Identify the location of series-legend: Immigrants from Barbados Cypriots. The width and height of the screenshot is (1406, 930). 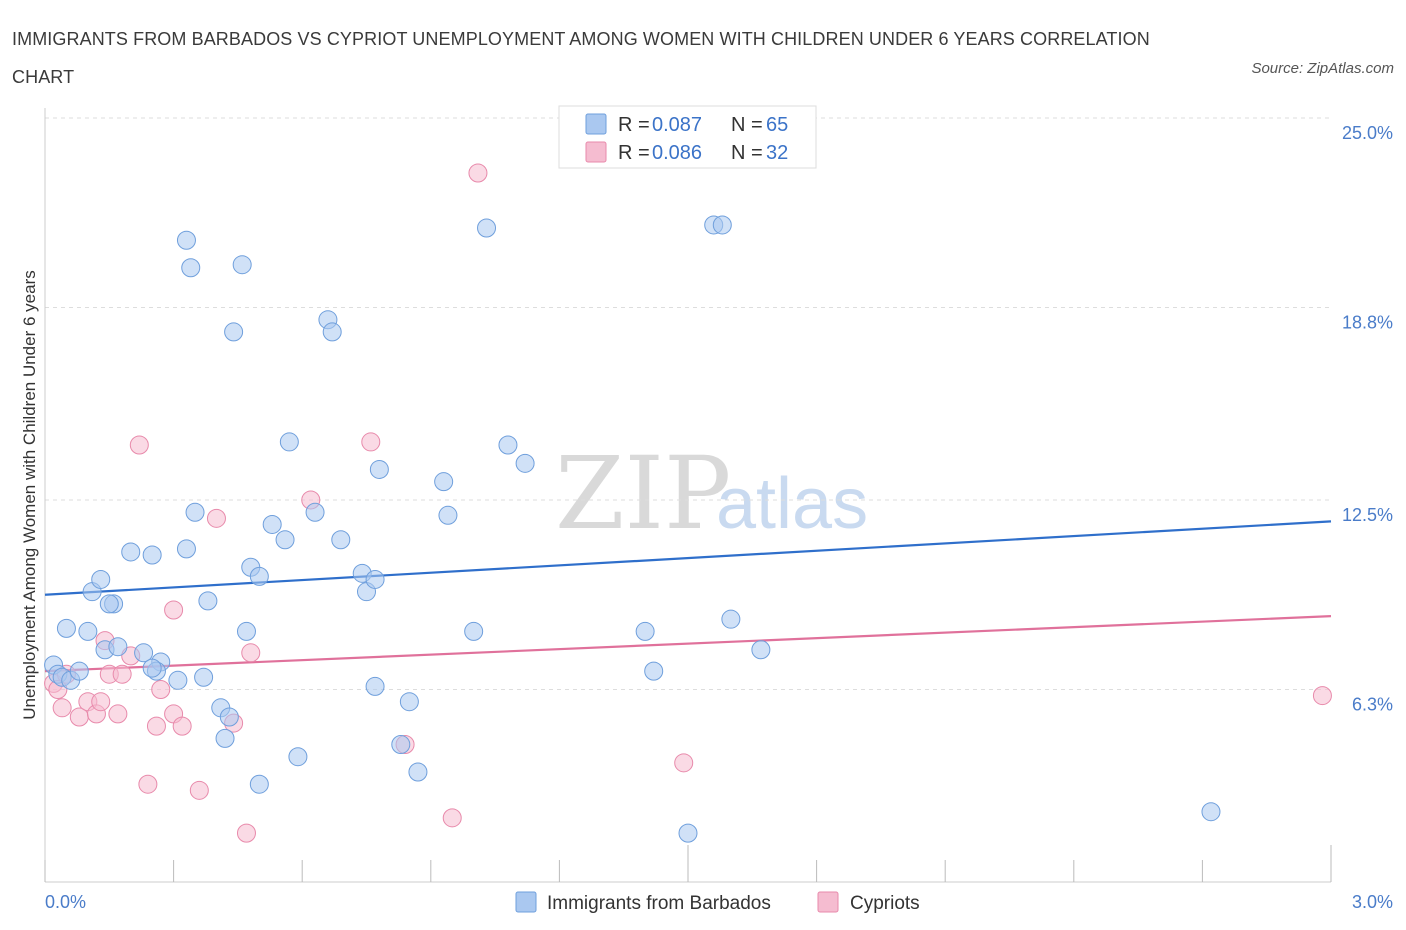
(717, 902).